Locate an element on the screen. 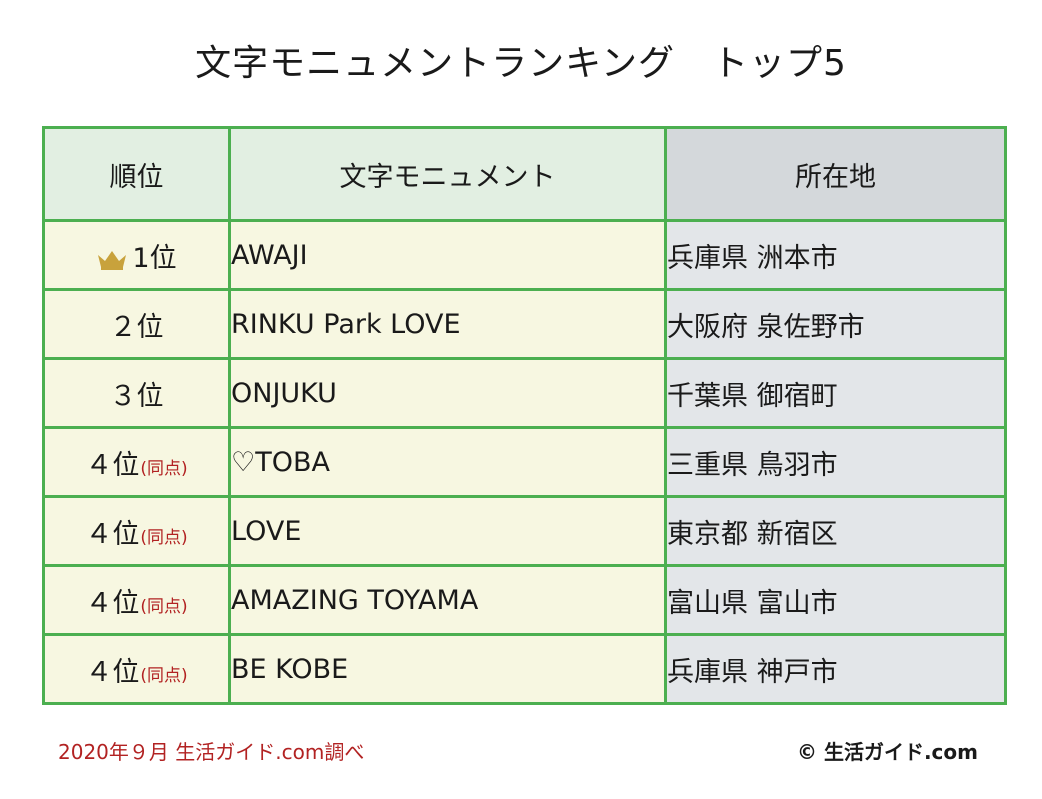 The height and width of the screenshot is (799, 1042). monument-name: ONJUKU is located at coordinates (447, 393).